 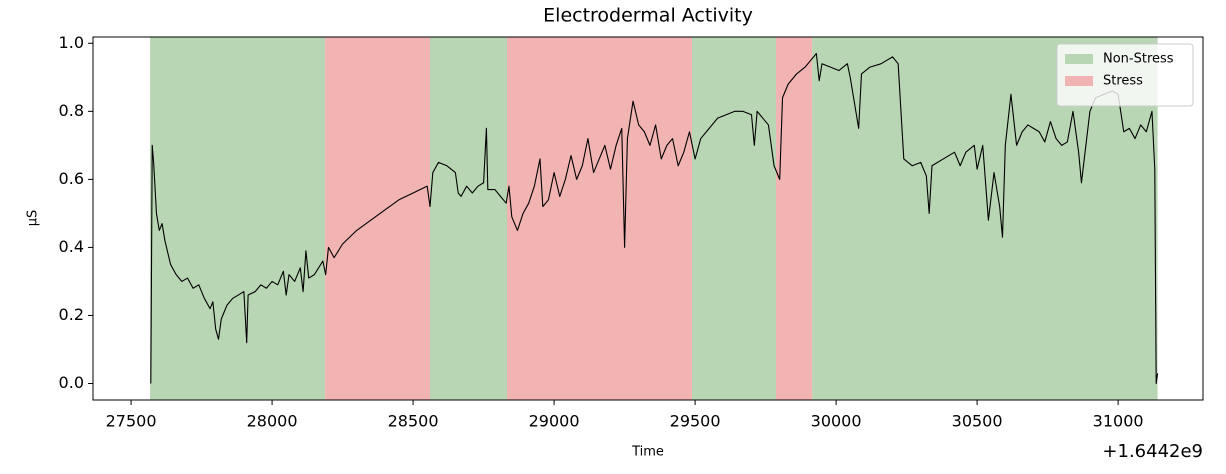 What do you see at coordinates (647, 452) in the screenshot?
I see `x-axis-label: Time` at bounding box center [647, 452].